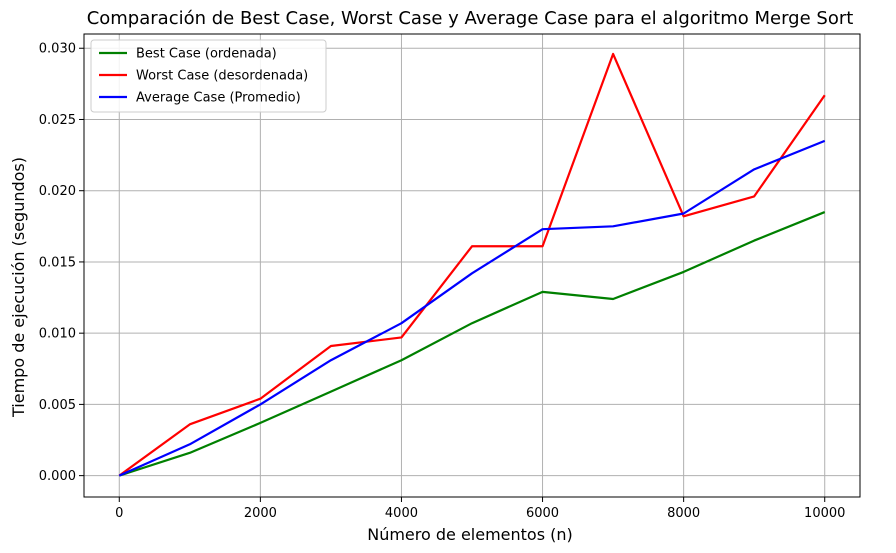  Describe the element at coordinates (57, 120) in the screenshot. I see `y-tick-label: 0.025` at that location.